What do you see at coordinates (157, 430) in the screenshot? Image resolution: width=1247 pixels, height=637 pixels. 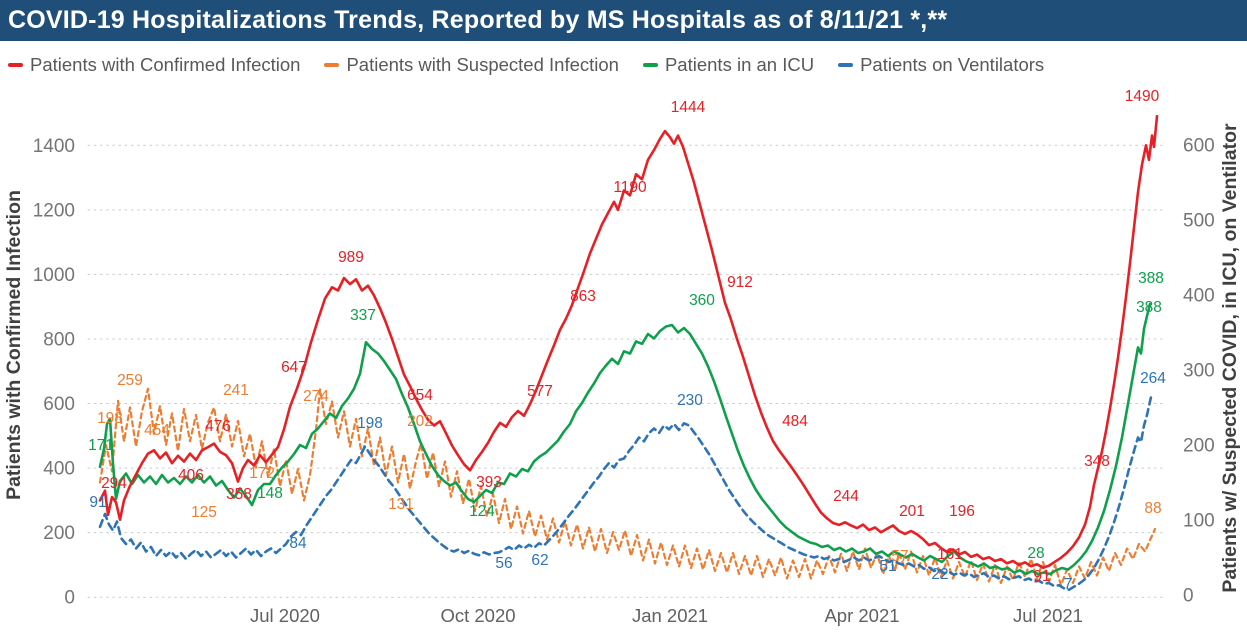 I see `data-label-suspected: 454` at bounding box center [157, 430].